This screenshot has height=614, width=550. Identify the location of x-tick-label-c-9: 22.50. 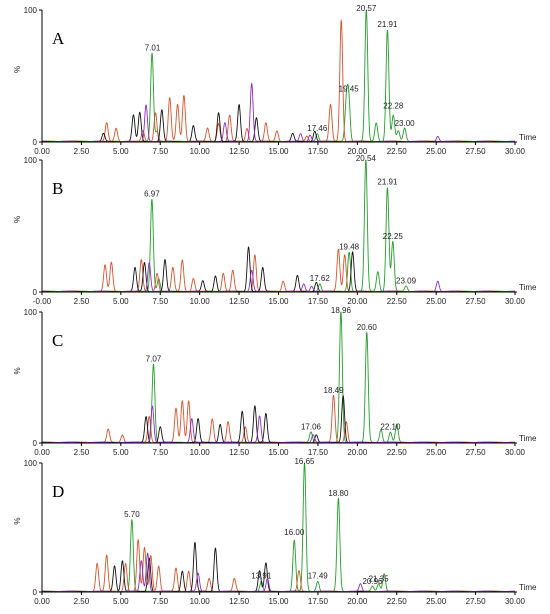
(397, 452).